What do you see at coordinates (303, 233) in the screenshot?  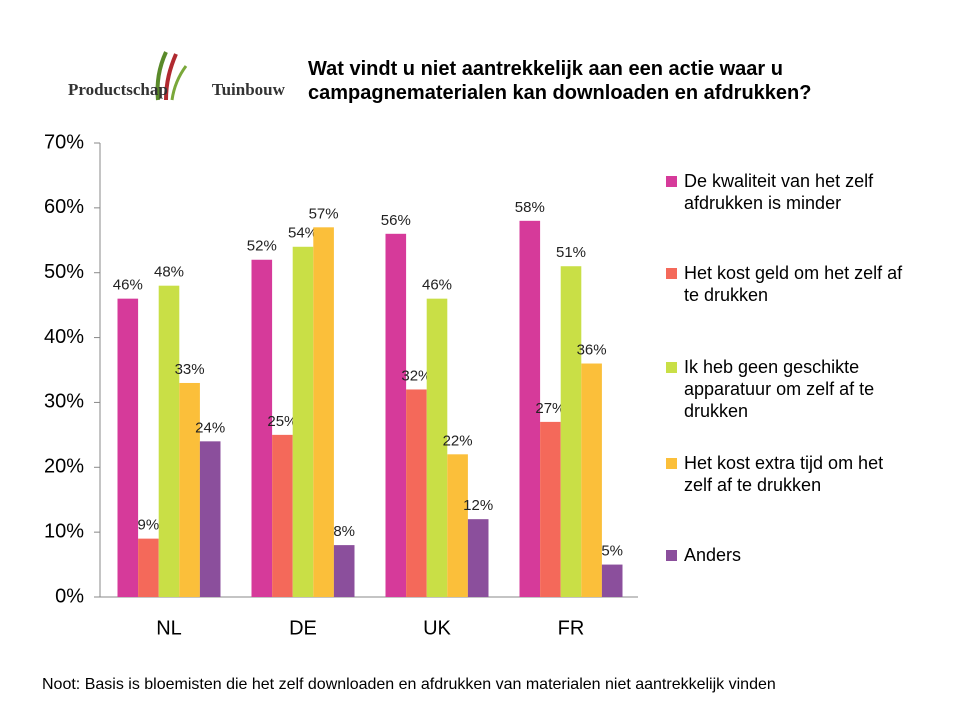 I see `value-label: 54%` at bounding box center [303, 233].